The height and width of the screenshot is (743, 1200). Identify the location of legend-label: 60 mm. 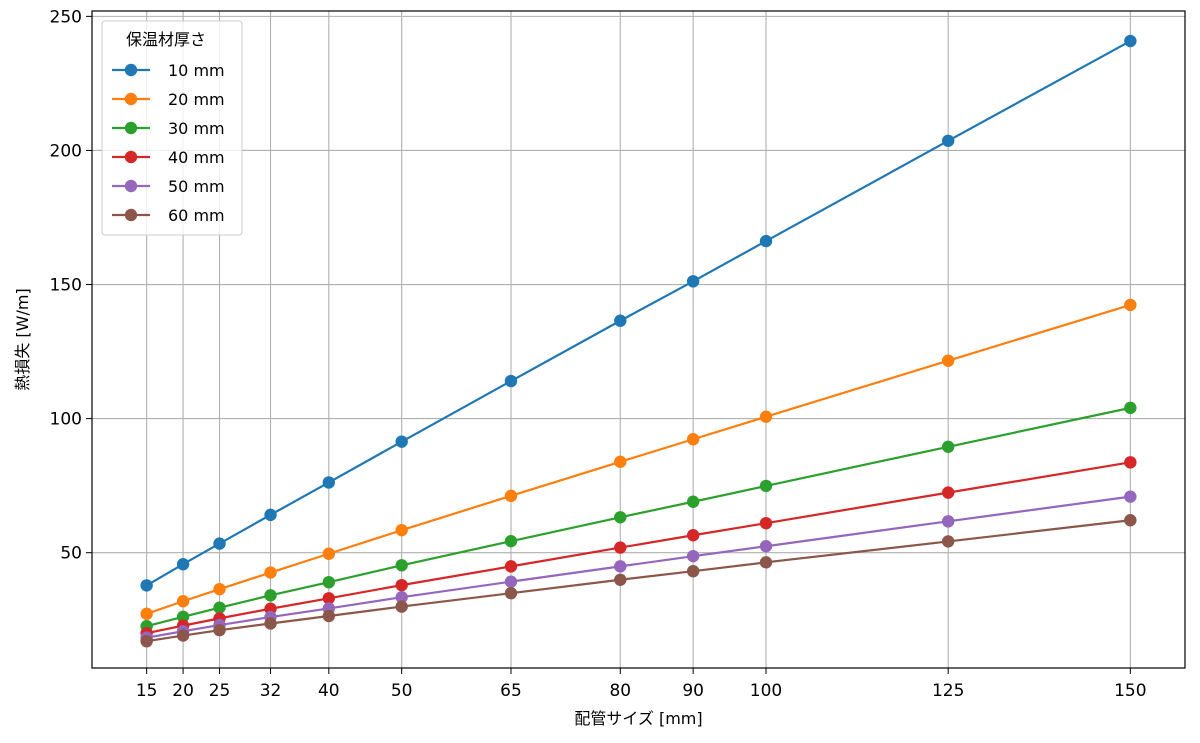
(196, 215).